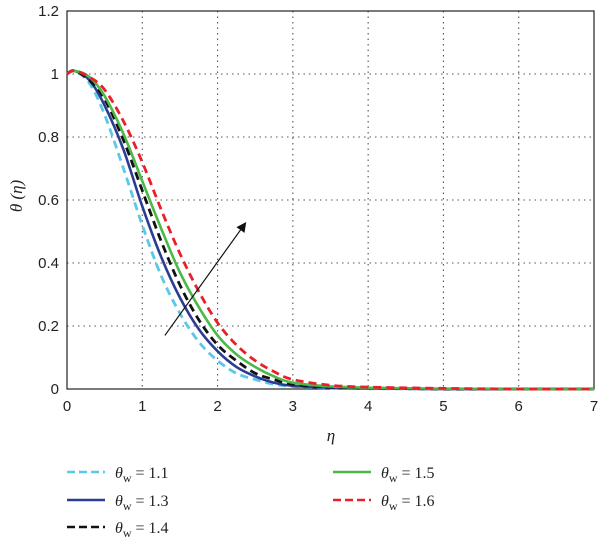  I want to click on y-tick-label: 0, so click(55, 389).